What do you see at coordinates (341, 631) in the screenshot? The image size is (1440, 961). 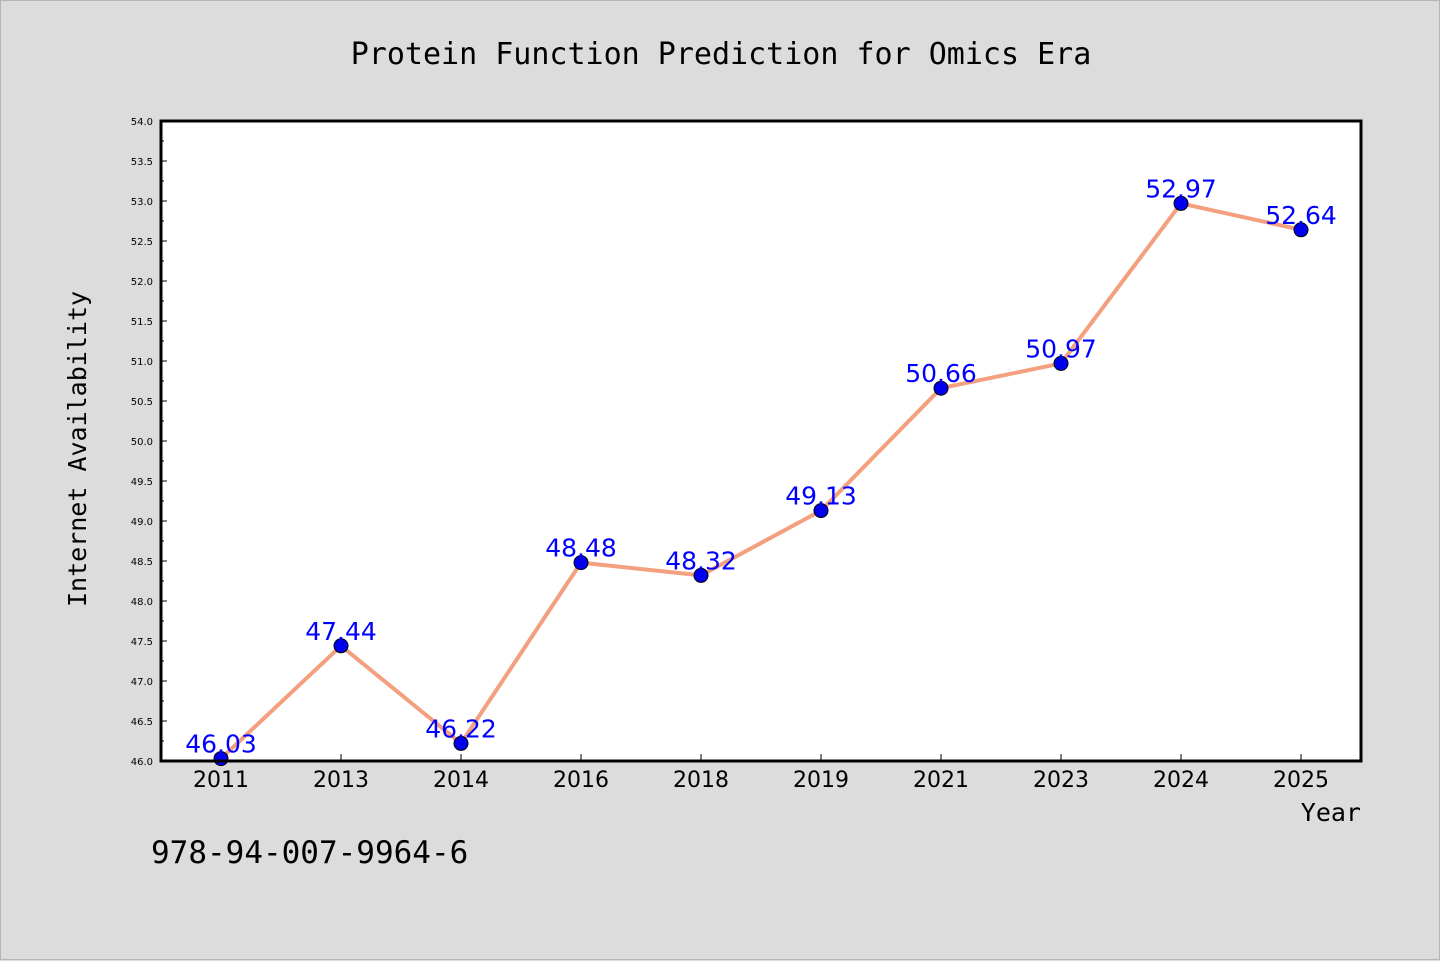 I see `data-label: 47.44` at bounding box center [341, 631].